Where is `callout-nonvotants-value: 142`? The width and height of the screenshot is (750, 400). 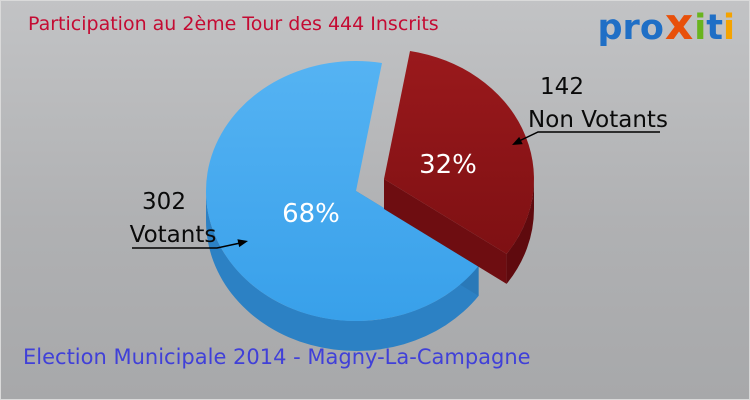
callout-nonvotants-value: 142 is located at coordinates (562, 87).